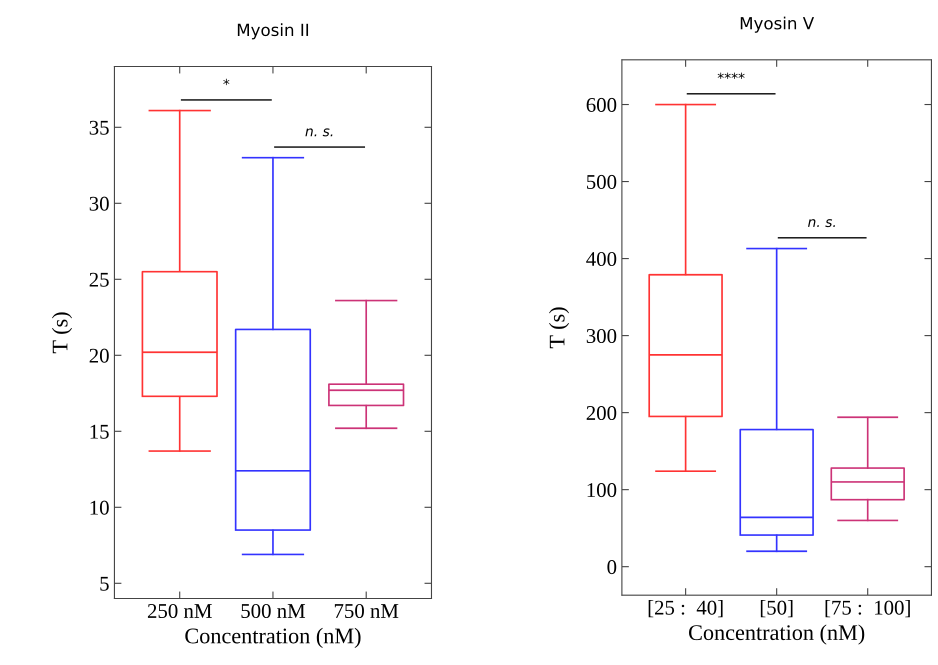 The width and height of the screenshot is (938, 665). Describe the element at coordinates (685, 609) in the screenshot. I see `x-tick-label: [25 : 40]` at that location.